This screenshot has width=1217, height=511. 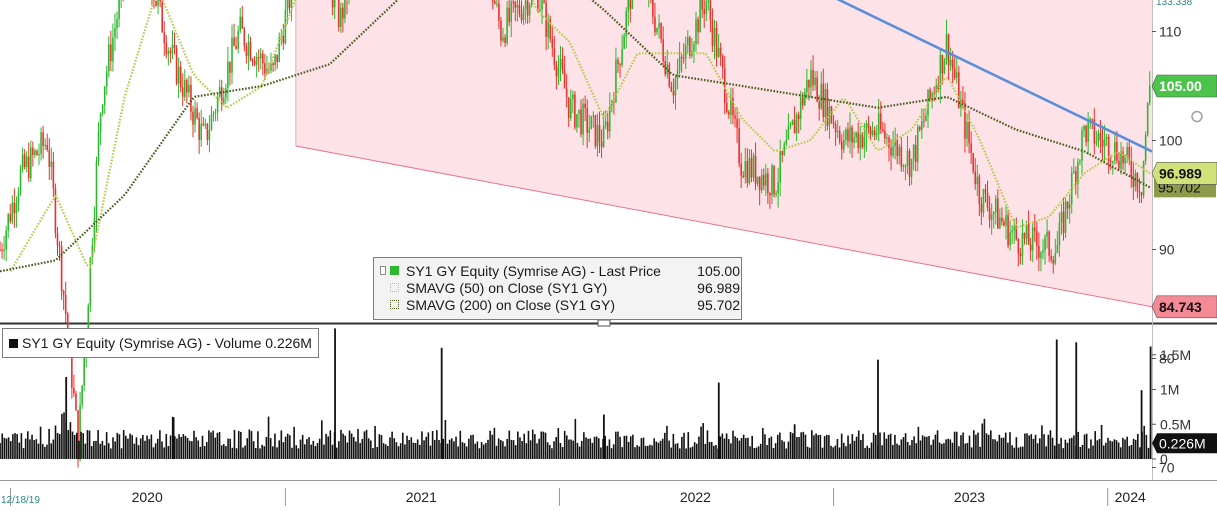 What do you see at coordinates (383, 270) in the screenshot?
I see `legend-collapse-icon` at bounding box center [383, 270].